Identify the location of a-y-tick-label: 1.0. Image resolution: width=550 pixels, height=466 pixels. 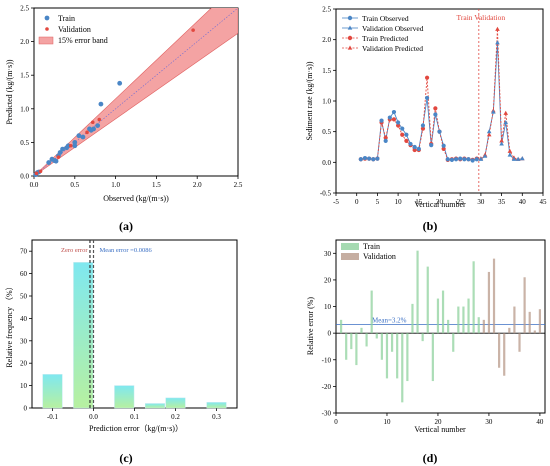
(24, 109).